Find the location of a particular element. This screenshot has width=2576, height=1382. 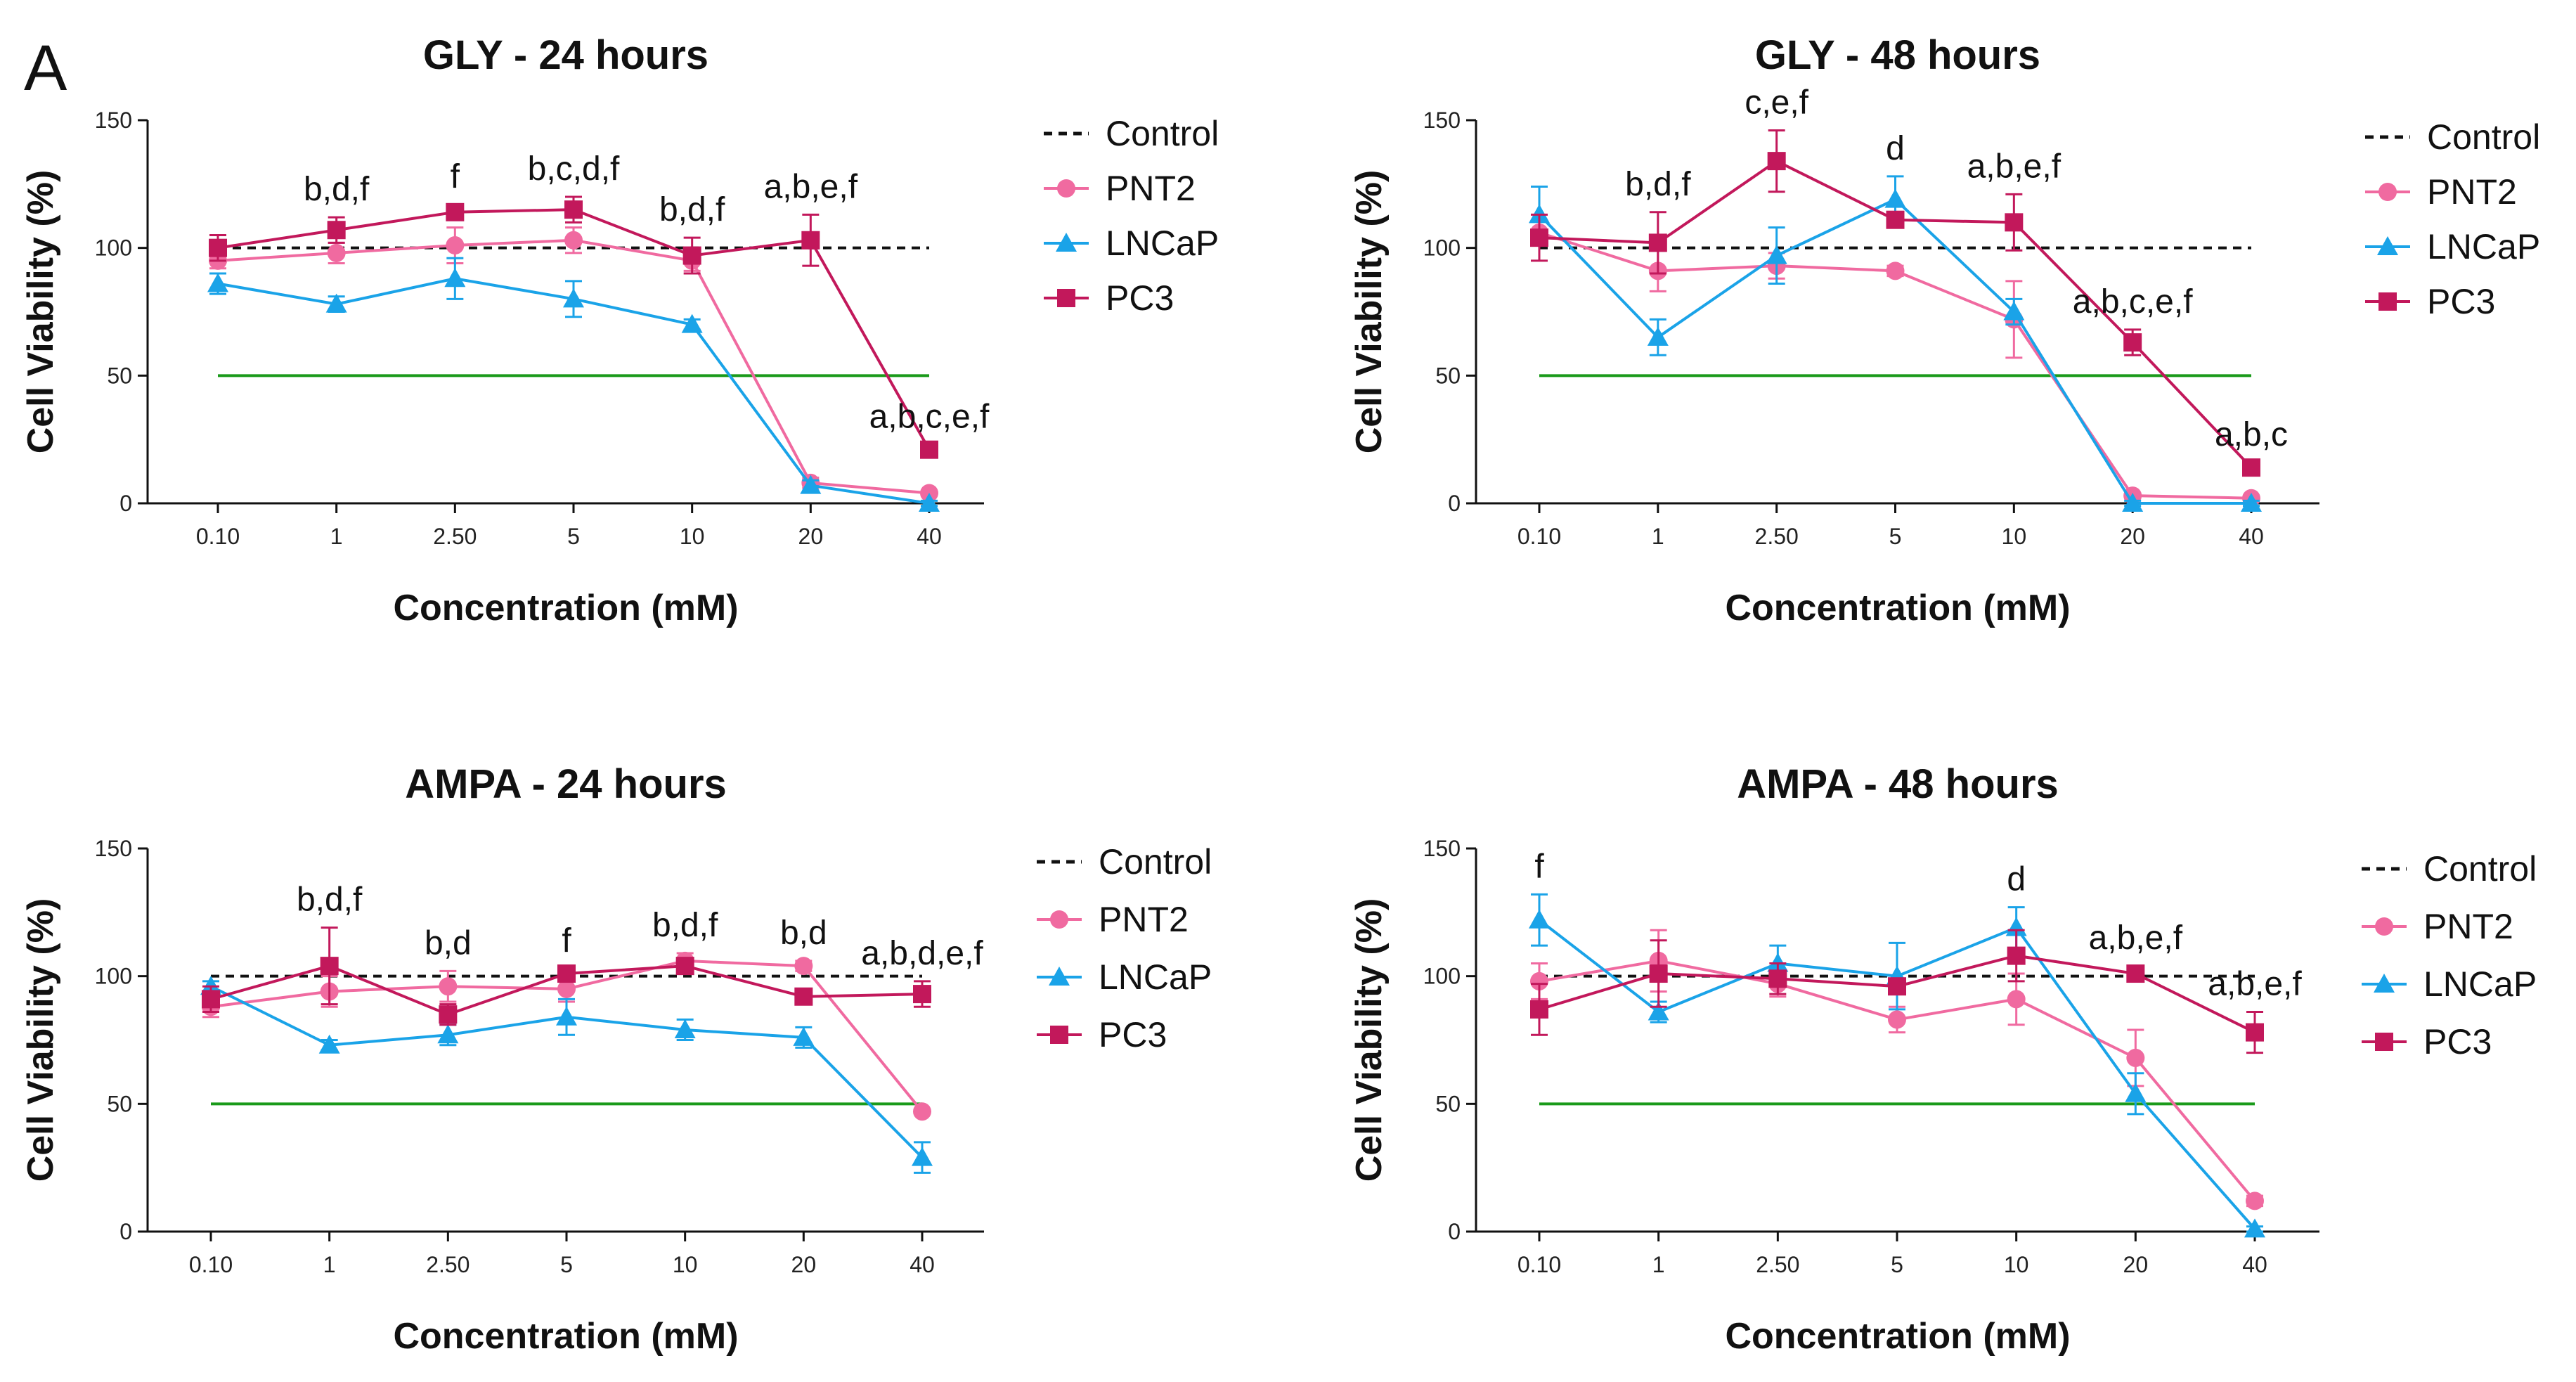

legend: Control PNT2 LNCaP PC3 is located at coordinates (1124, 948).